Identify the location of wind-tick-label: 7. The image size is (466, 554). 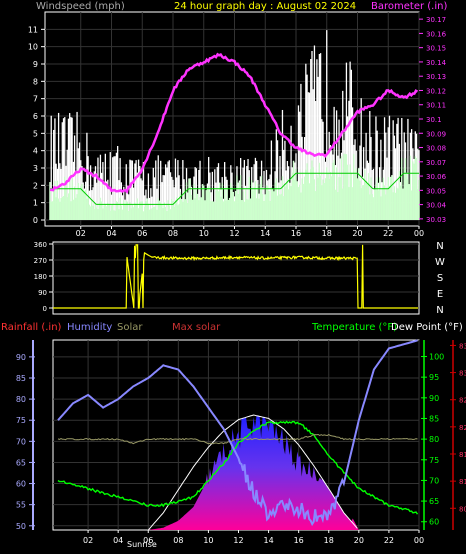
(35, 99).